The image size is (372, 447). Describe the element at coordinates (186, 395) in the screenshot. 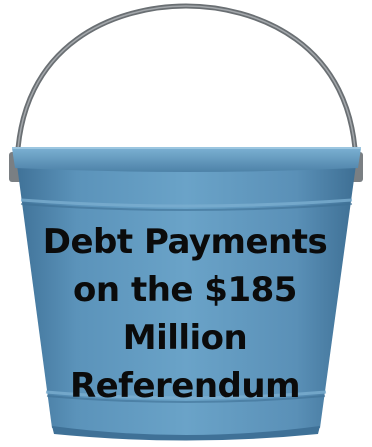

I see `bucket-ridge-lower` at that location.